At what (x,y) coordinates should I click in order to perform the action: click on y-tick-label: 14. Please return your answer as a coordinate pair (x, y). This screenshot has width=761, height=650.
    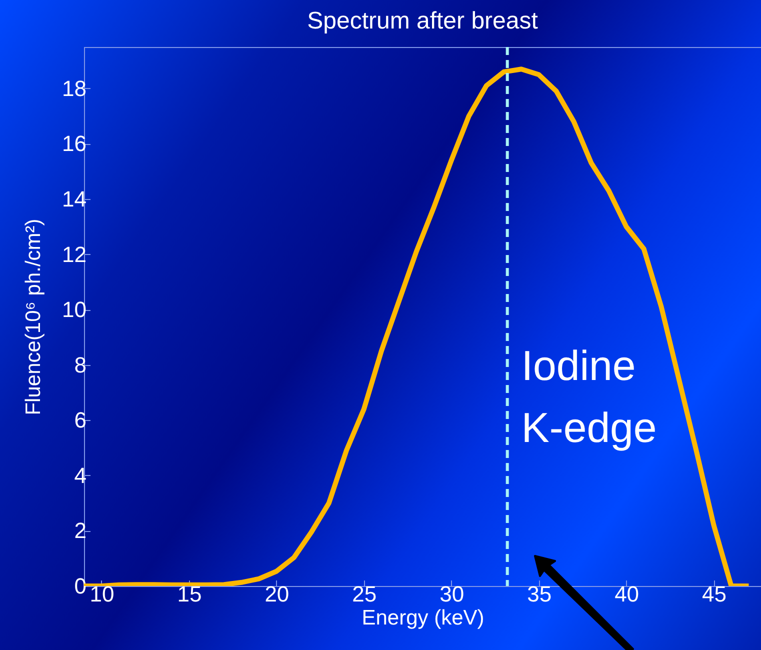
    Looking at the image, I should click on (74, 199).